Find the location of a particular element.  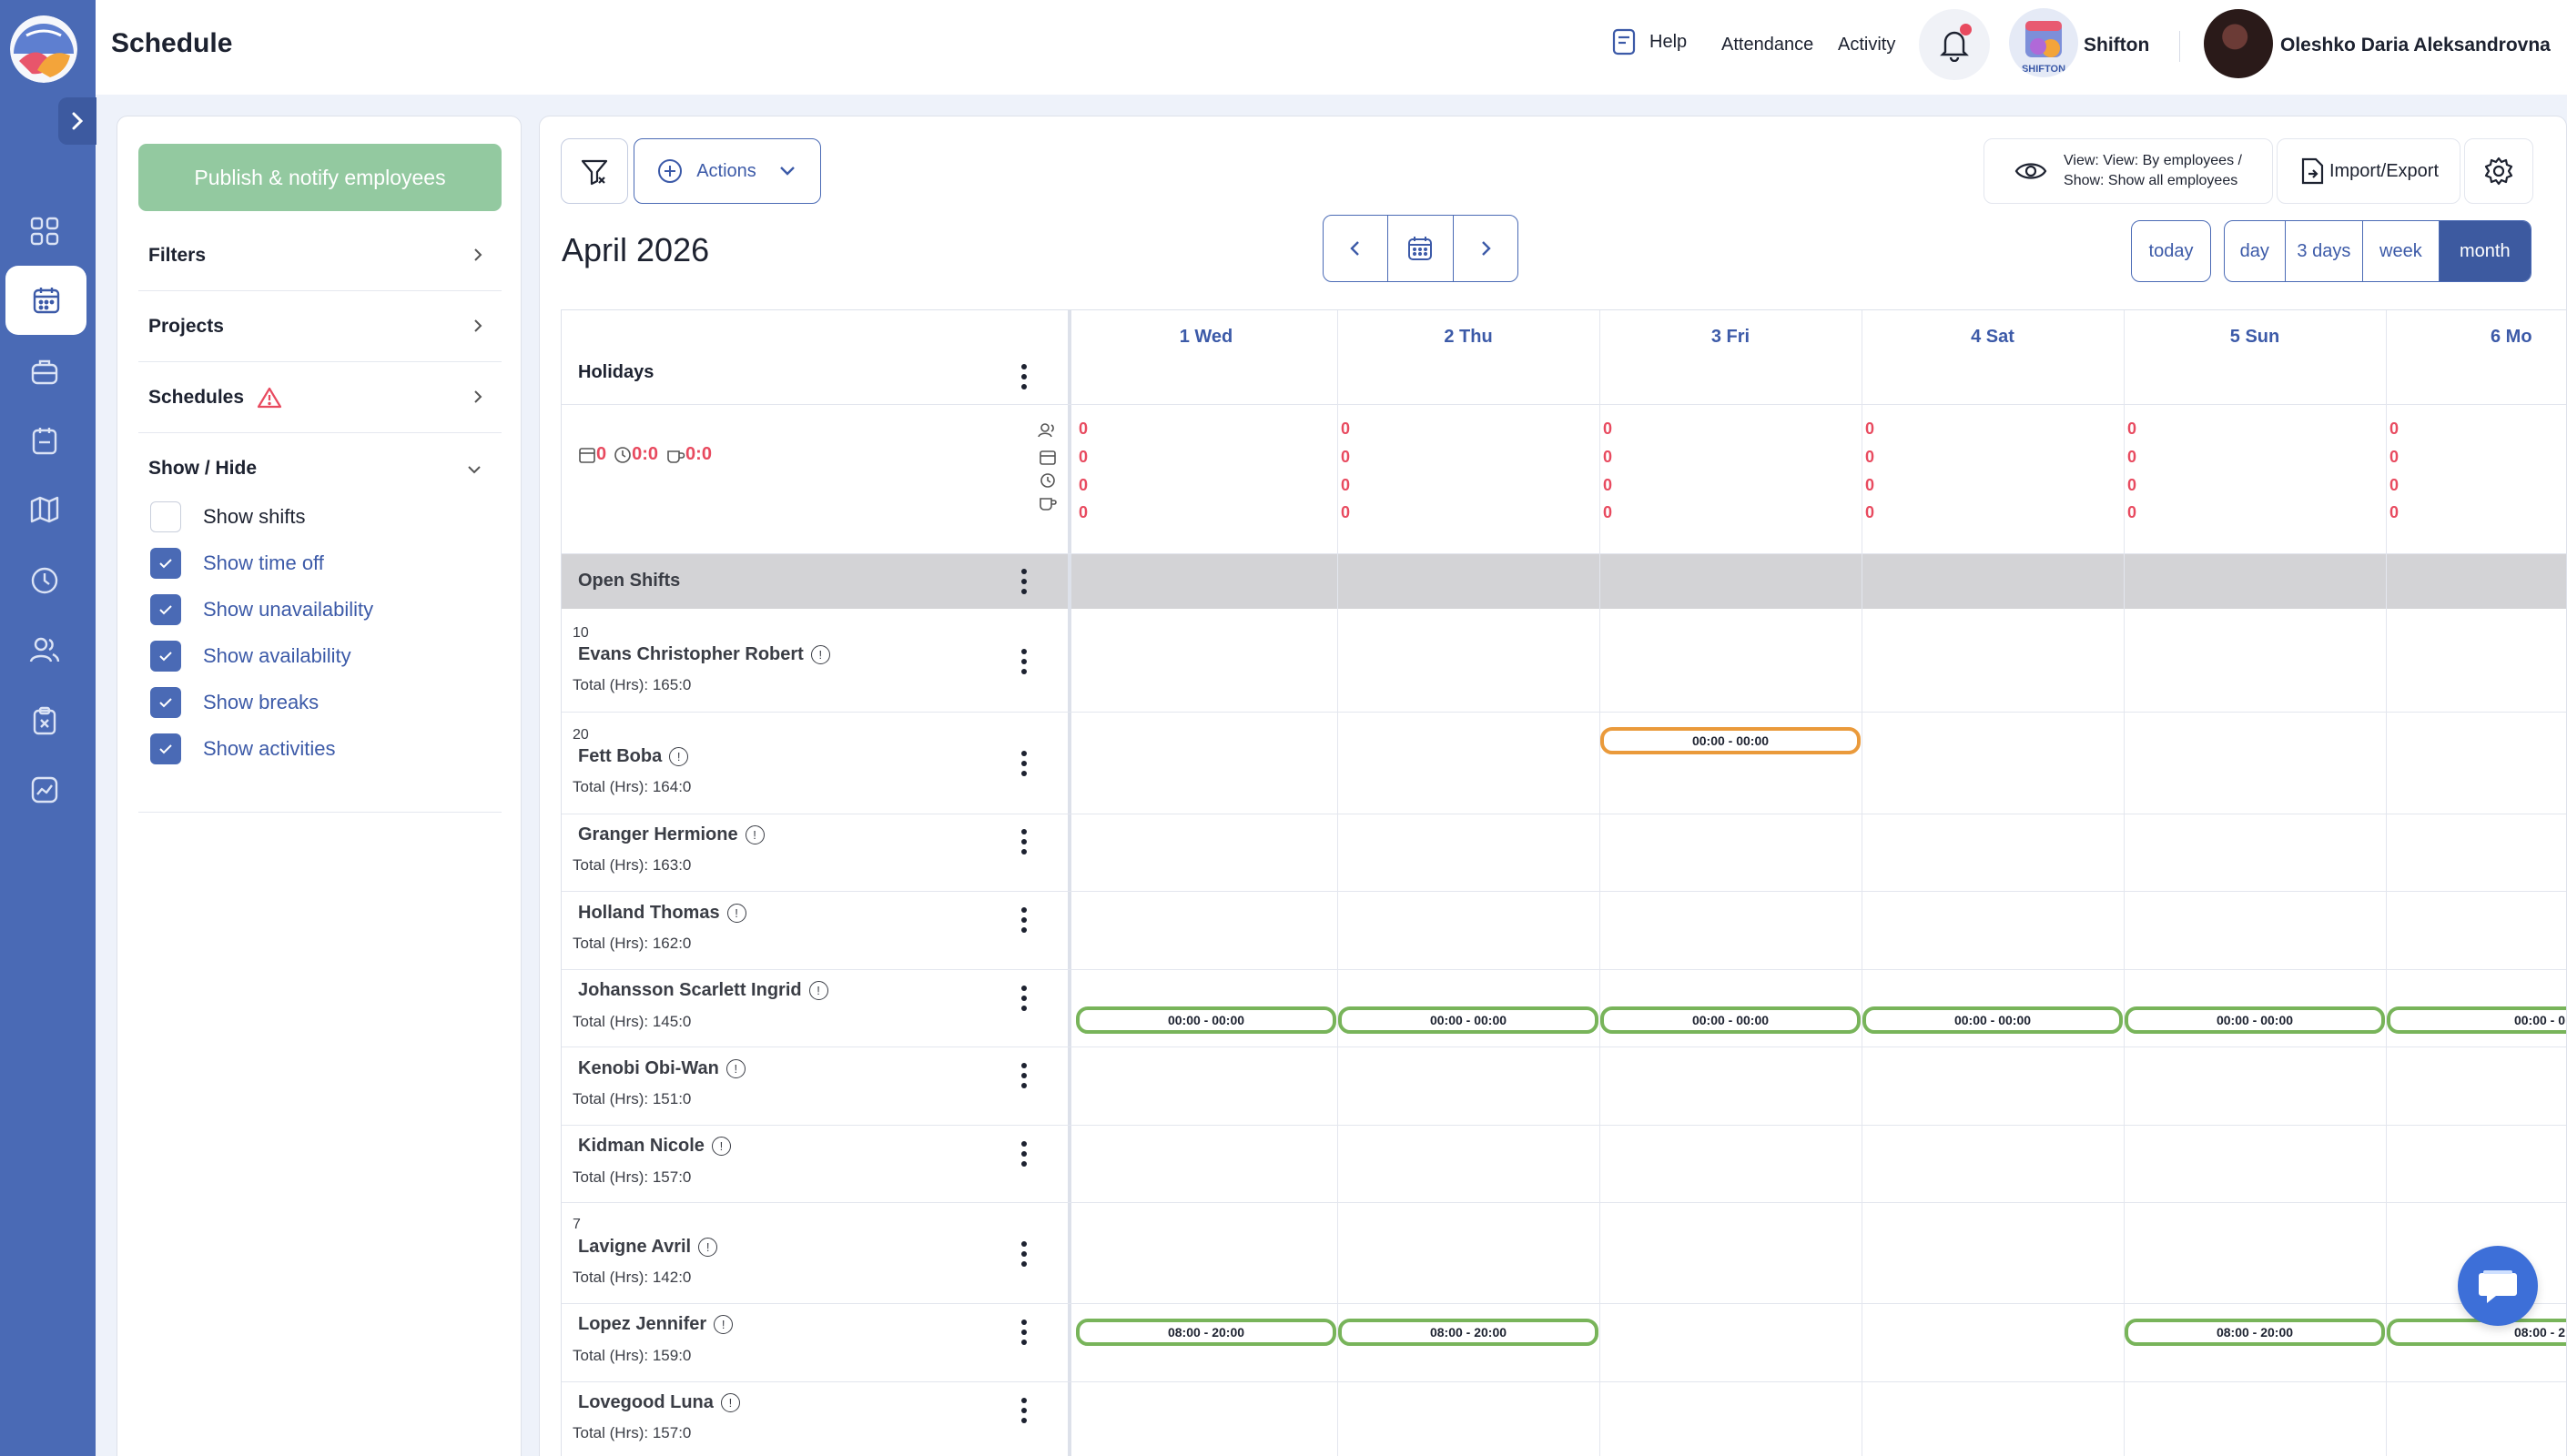

open-shifts-menu-button is located at coordinates (1024, 584).